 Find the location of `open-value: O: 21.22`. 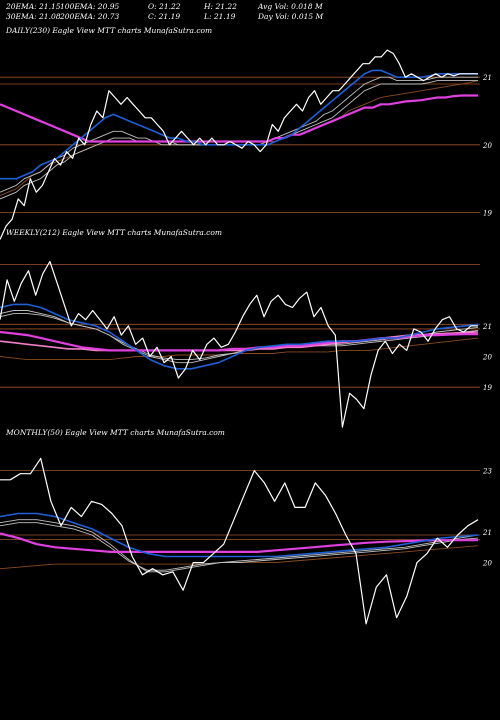

open-value: O: 21.22 is located at coordinates (164, 6).